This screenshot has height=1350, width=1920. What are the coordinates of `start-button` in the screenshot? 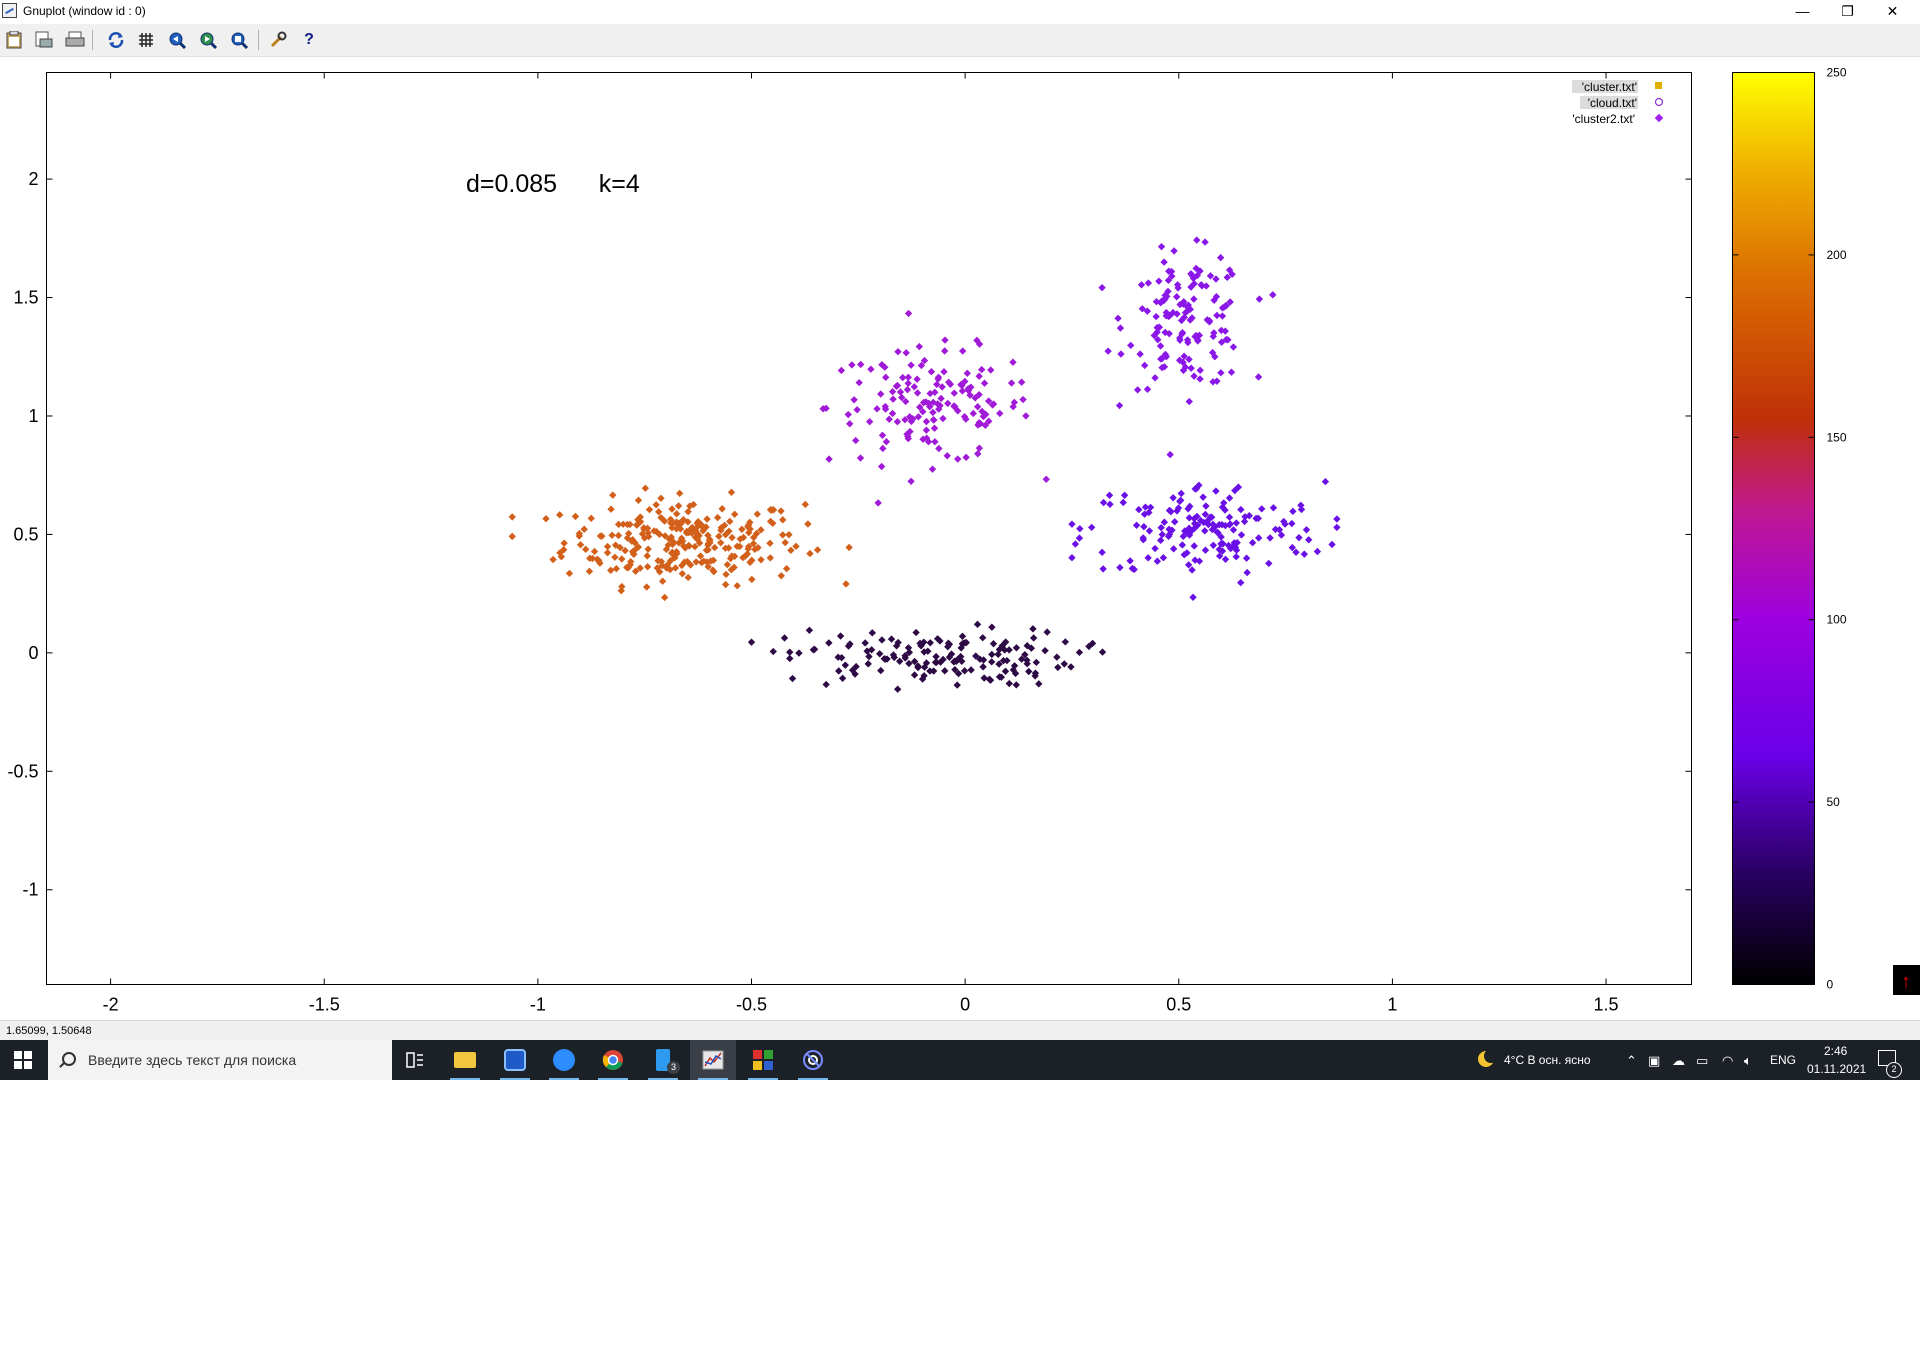 It's located at (23, 1060).